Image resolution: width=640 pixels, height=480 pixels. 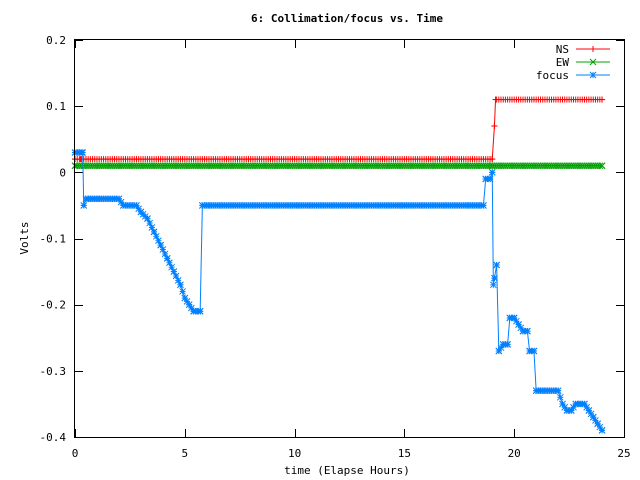 What do you see at coordinates (347, 18) in the screenshot?
I see `chart-title: 6: Collimation/focus vs. Time` at bounding box center [347, 18].